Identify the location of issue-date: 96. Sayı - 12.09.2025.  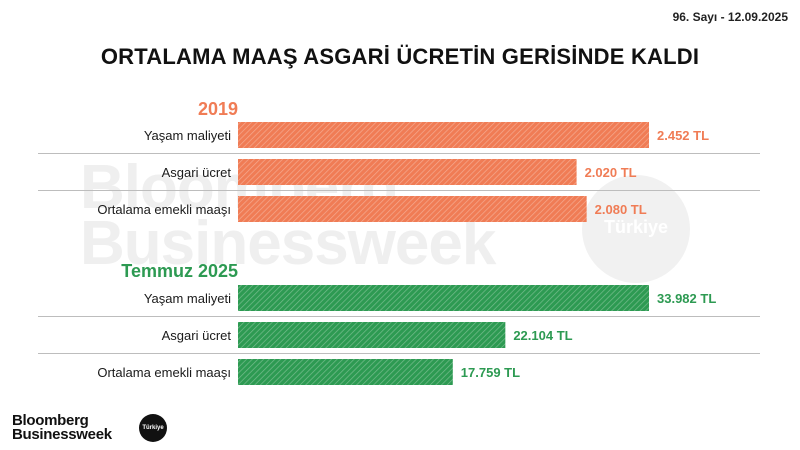
(730, 17).